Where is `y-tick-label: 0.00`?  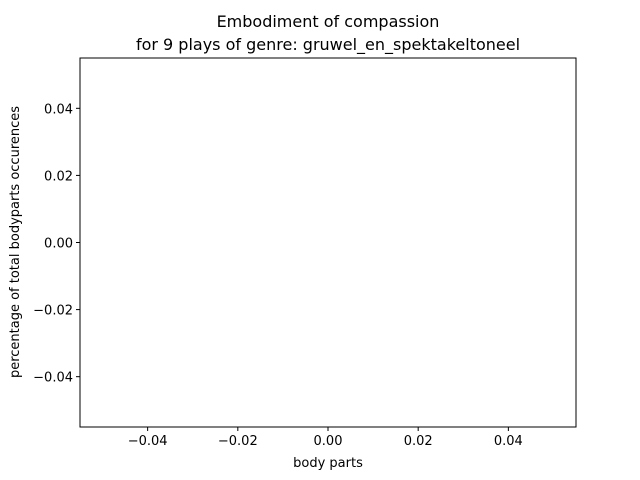
y-tick-label: 0.00 is located at coordinates (58, 244).